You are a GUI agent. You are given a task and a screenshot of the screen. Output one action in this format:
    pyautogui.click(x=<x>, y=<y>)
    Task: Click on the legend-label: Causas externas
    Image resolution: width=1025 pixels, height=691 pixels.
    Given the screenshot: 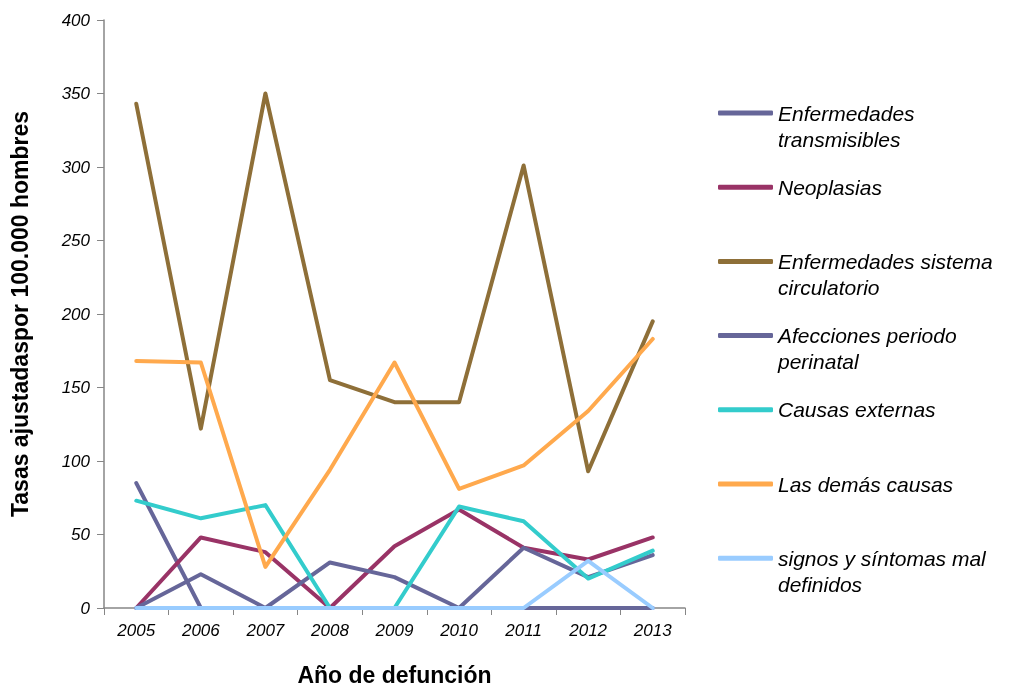 What is the action you would take?
    pyautogui.click(x=857, y=410)
    